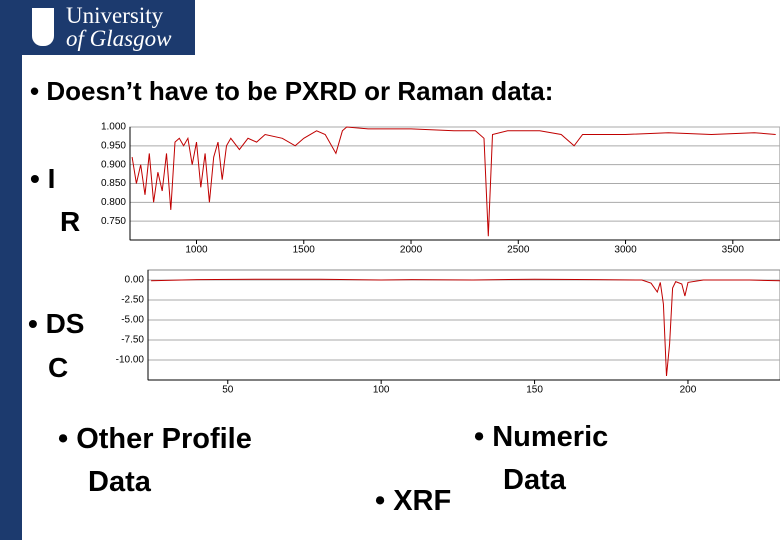 The height and width of the screenshot is (540, 780). I want to click on logo-text: of Glasgow, so click(119, 38).